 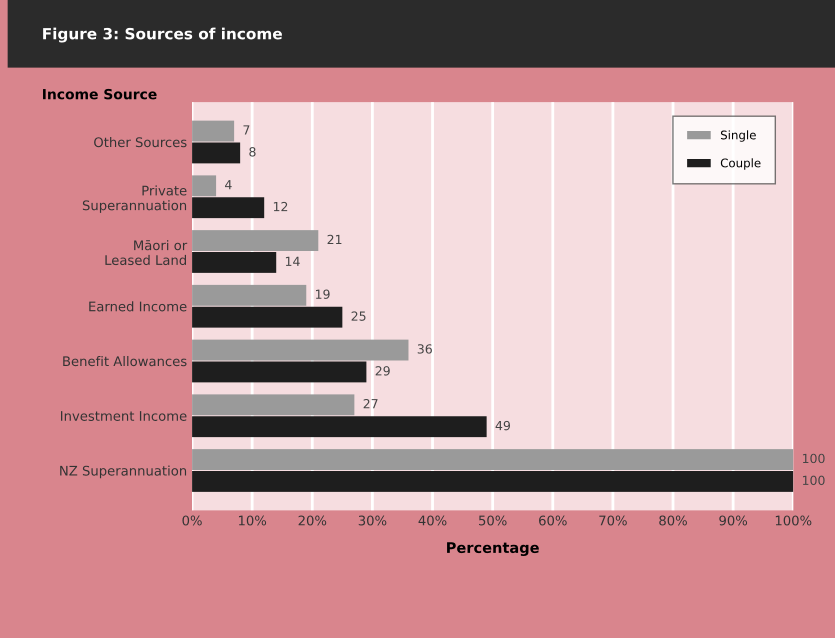 What do you see at coordinates (140, 142) in the screenshot?
I see `y-tick-label: Other Sources` at bounding box center [140, 142].